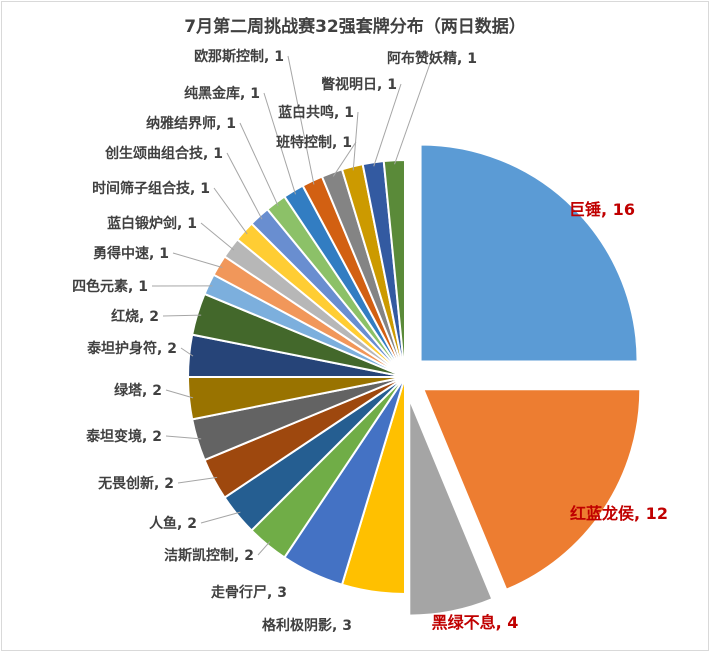 The image size is (710, 652). What do you see at coordinates (355, 27) in the screenshot?
I see `chart-title: 7月第二周挑战赛32强套牌分布（两日数据）` at bounding box center [355, 27].